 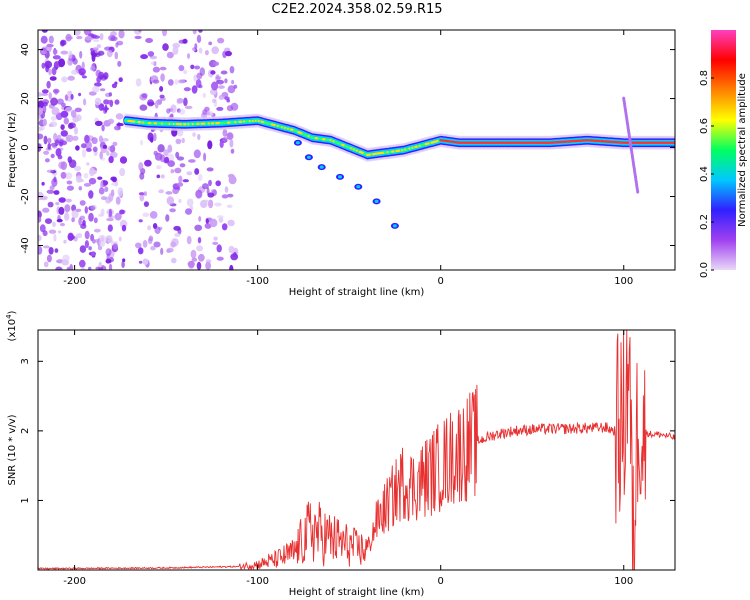 What do you see at coordinates (742, 150) in the screenshot?
I see `colorbar-label: Normalized spectral amplitude` at bounding box center [742, 150].